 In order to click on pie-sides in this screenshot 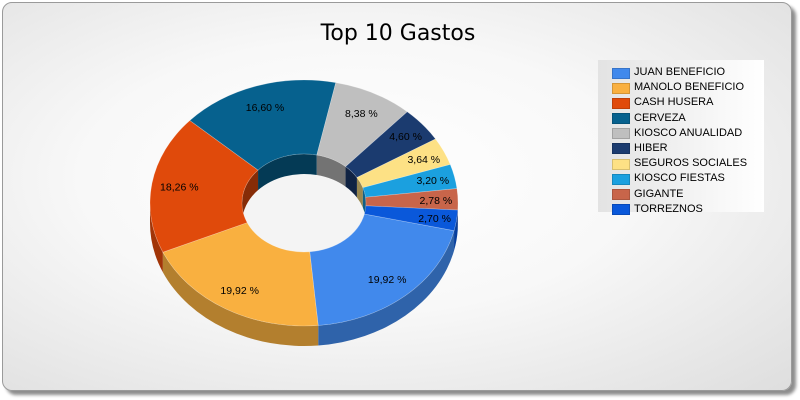, I will do `click(304, 274)`.